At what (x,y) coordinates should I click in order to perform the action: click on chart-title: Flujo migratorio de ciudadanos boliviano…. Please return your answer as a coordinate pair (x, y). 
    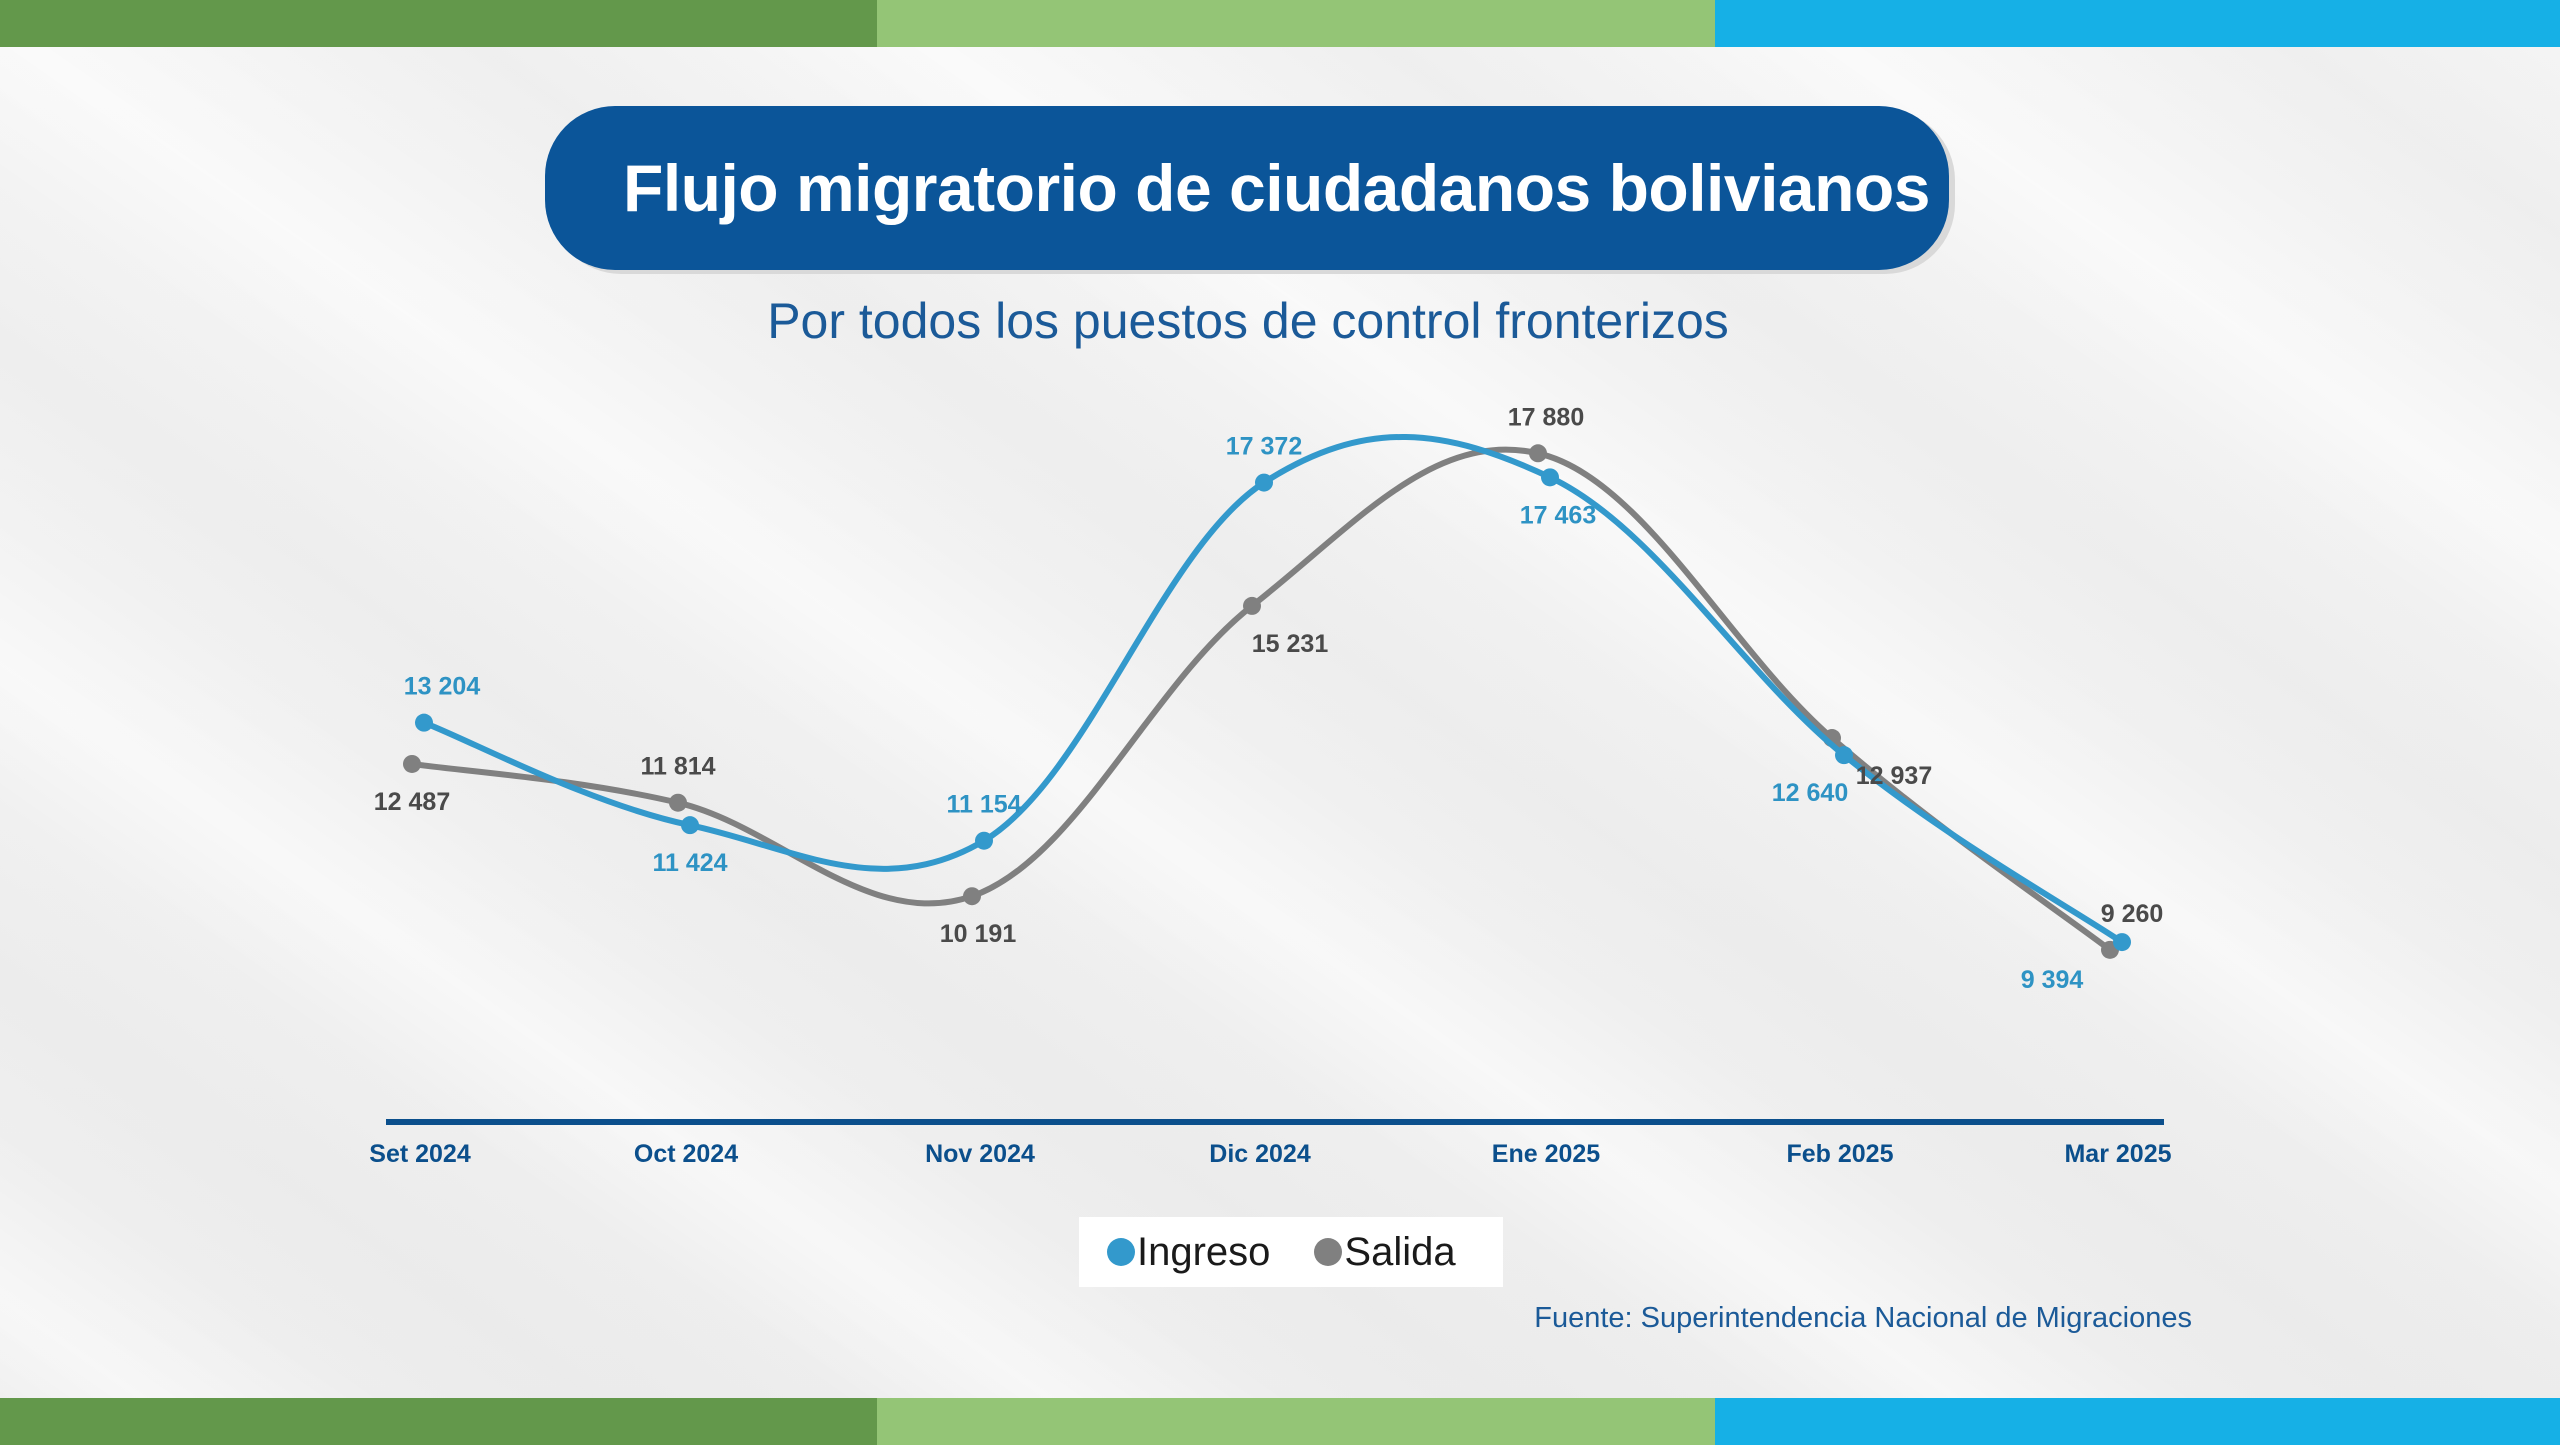
    Looking at the image, I should click on (1276, 188).